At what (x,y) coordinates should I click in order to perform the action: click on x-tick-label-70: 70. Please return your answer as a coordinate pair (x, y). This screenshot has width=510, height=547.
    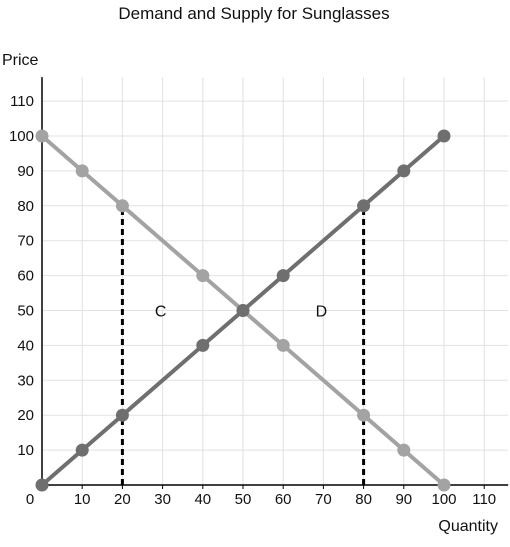
    Looking at the image, I should click on (323, 499).